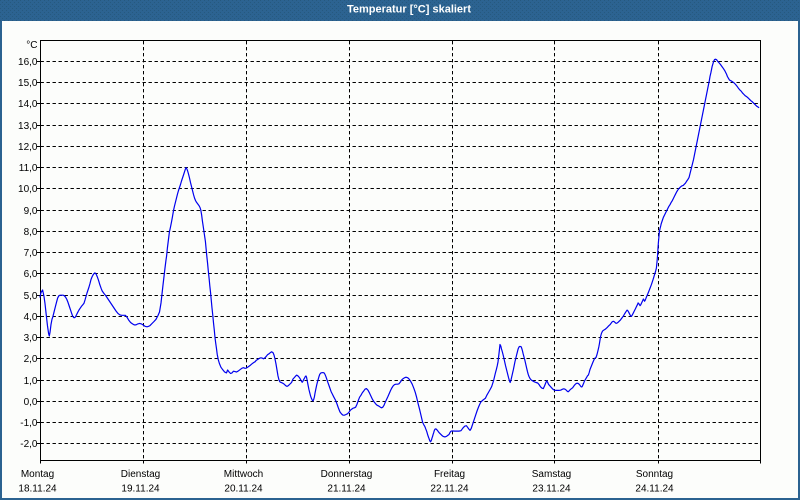  Describe the element at coordinates (37, 489) in the screenshot. I see `svg-text: 18.11.24` at that location.